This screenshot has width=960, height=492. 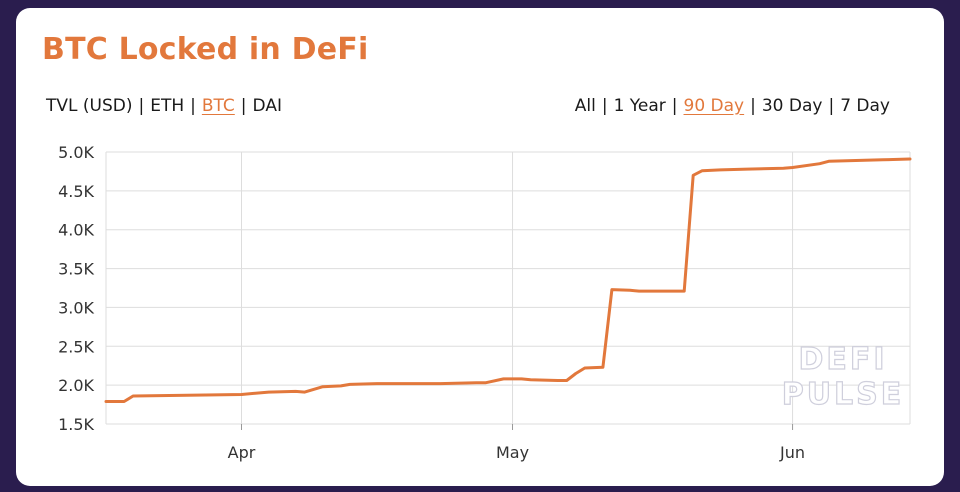 What do you see at coordinates (512, 452) in the screenshot?
I see `x-tick-label: May` at bounding box center [512, 452].